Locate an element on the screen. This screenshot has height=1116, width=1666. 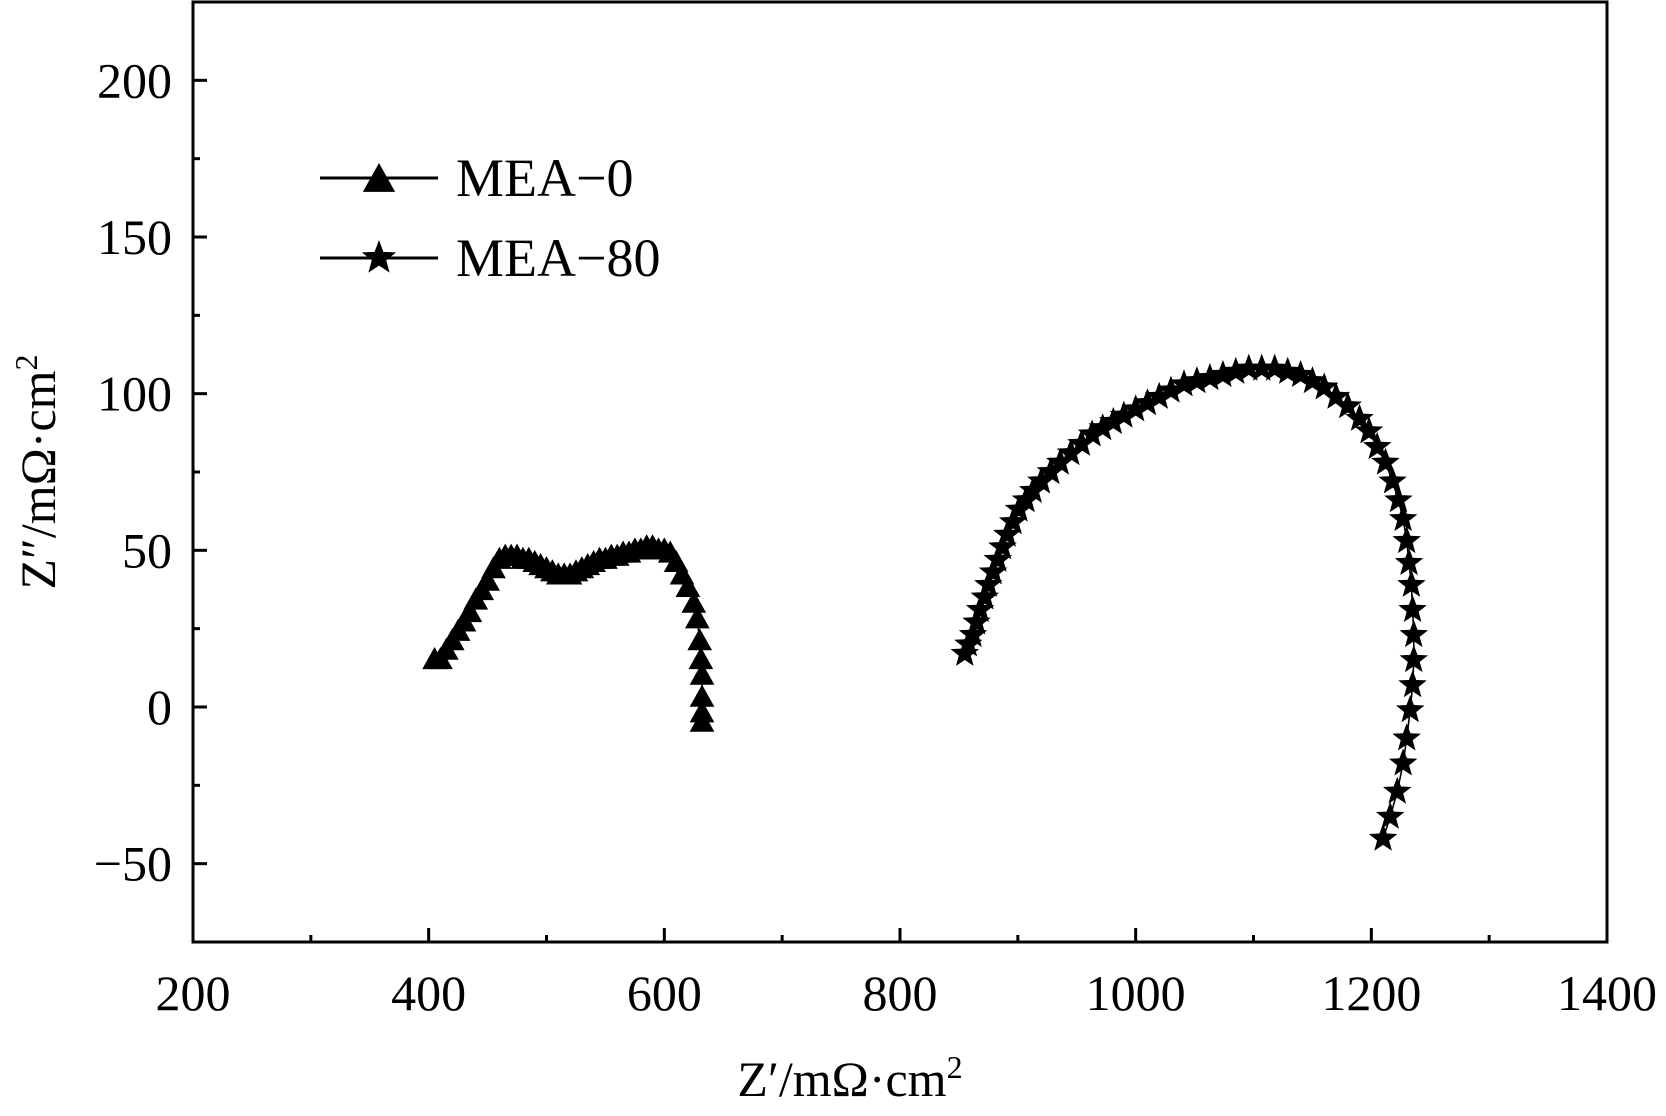
y-axis-title: Z″/mΩ·cm2 is located at coordinates (37, 471).